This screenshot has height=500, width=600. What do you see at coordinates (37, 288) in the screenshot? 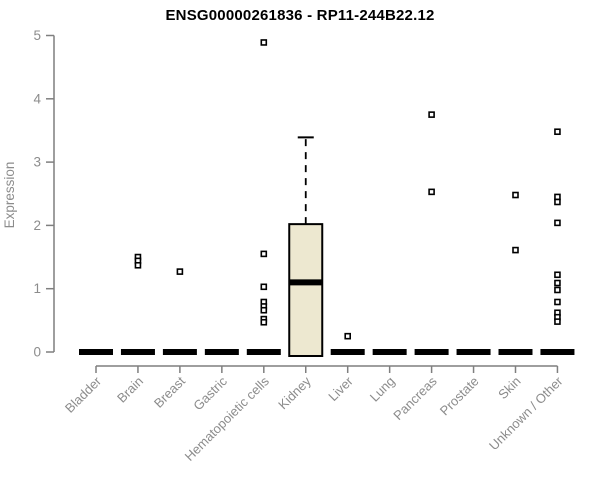
I see `y-tick-label: 1` at bounding box center [37, 288].